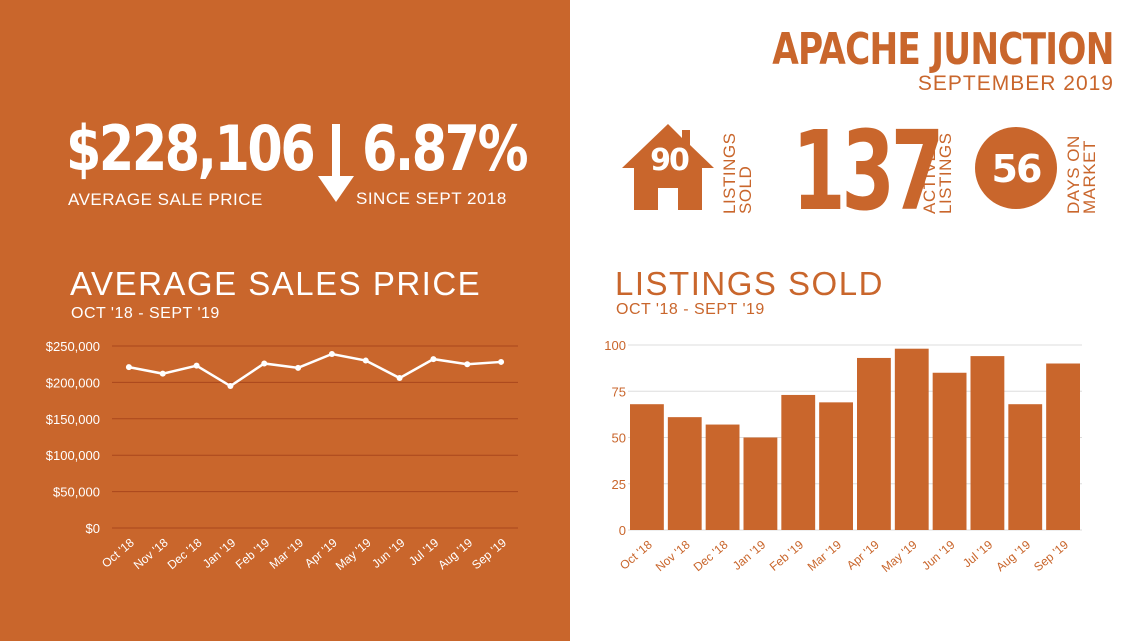 This screenshot has width=1140, height=641. What do you see at coordinates (76, 492) in the screenshot?
I see `y-tick-label: $50,000` at bounding box center [76, 492].